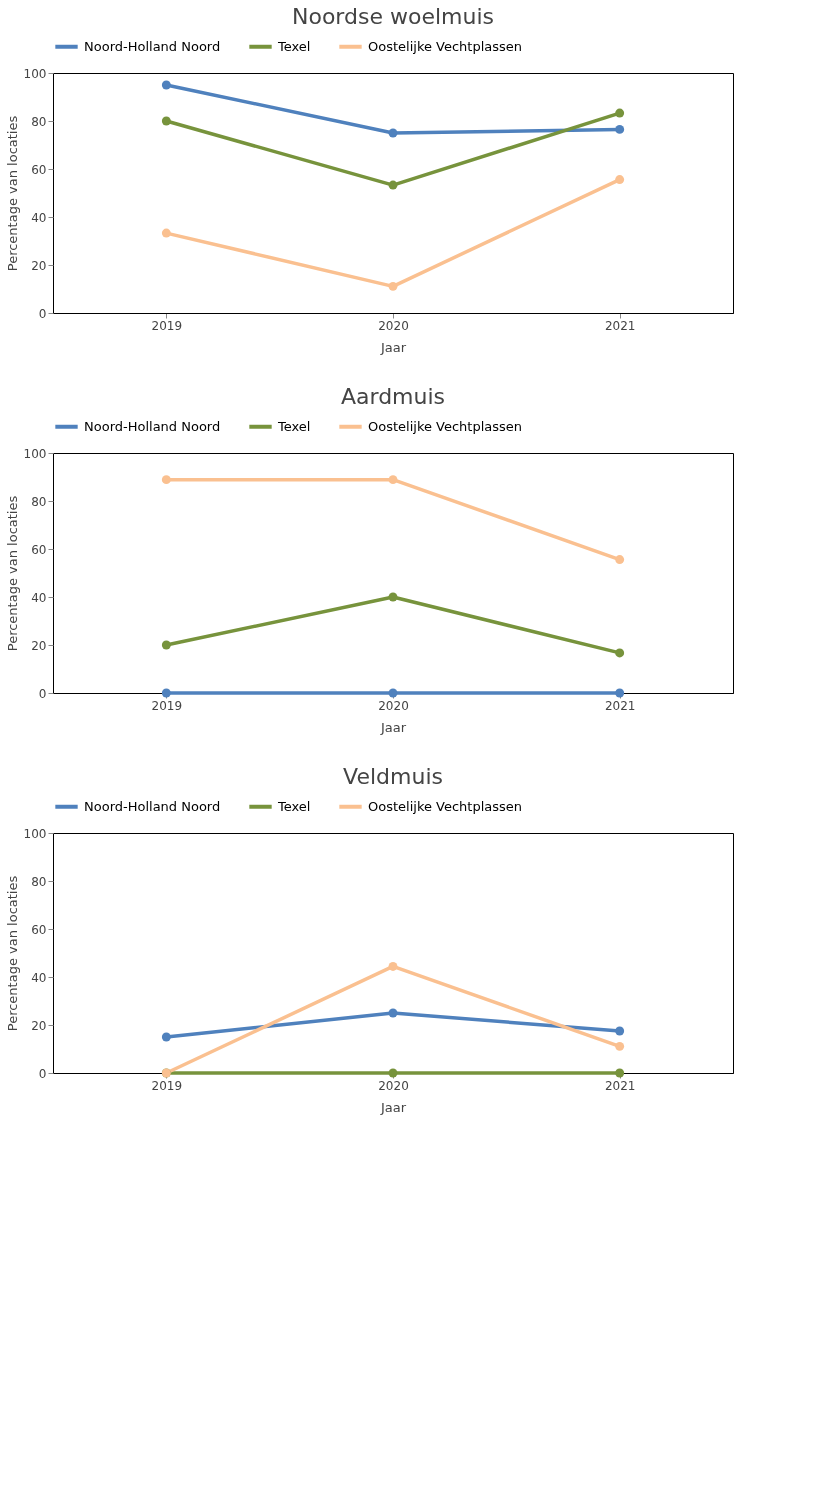 This screenshot has width=826, height=1486. Describe the element at coordinates (393, 776) in the screenshot. I see `chart-title: Veldmuis` at that location.